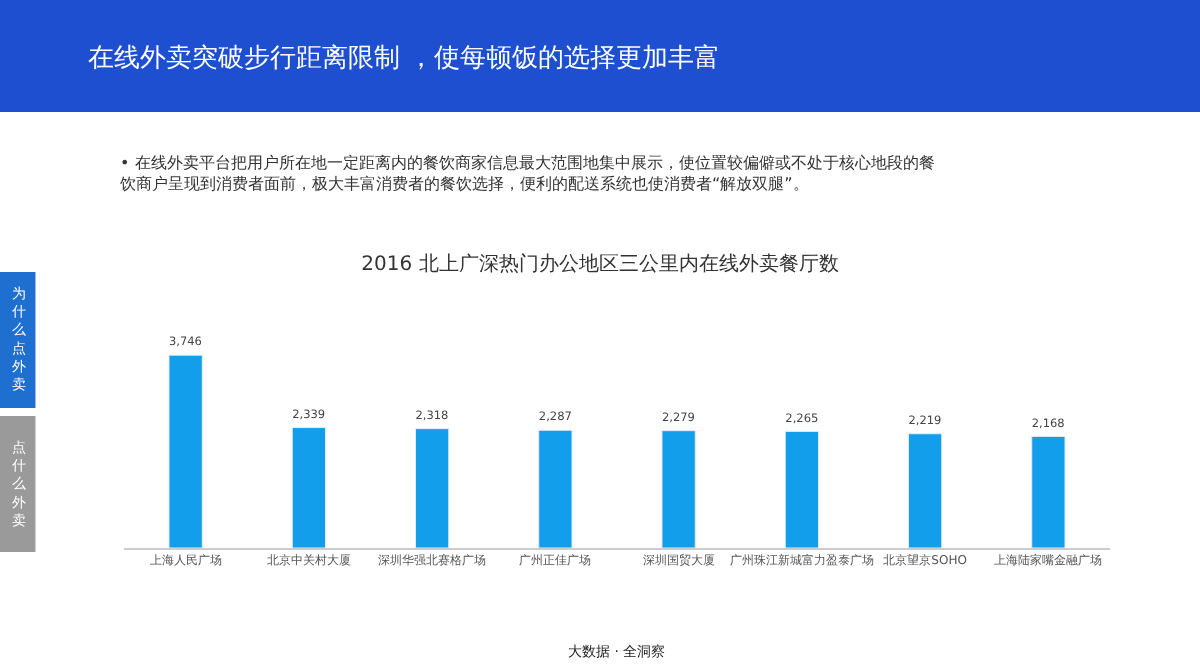  Describe the element at coordinates (404, 58) in the screenshot. I see `chart-subtitle: 在线外卖突破步行距离限制 ，使每顿饭的选择更加丰富` at that location.